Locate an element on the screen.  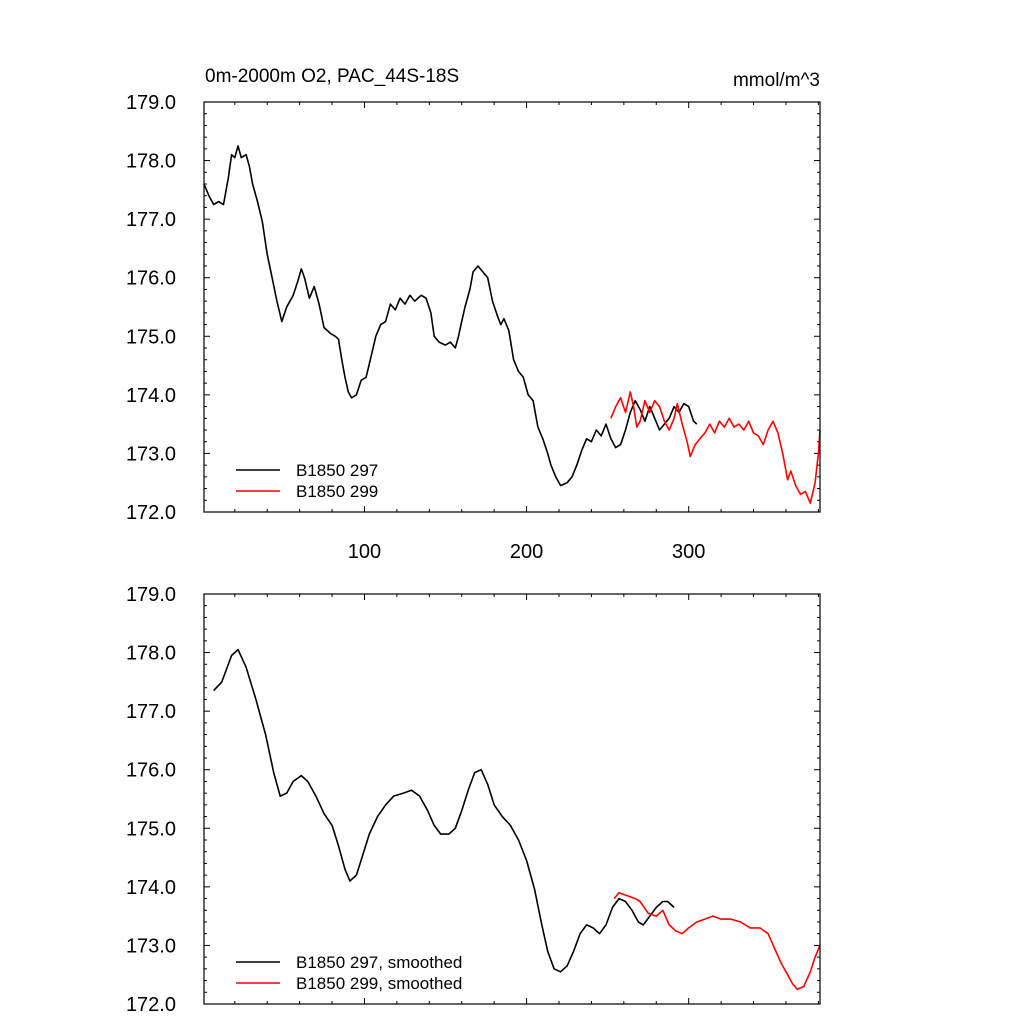
legend-label: B1850 299 is located at coordinates (337, 491).